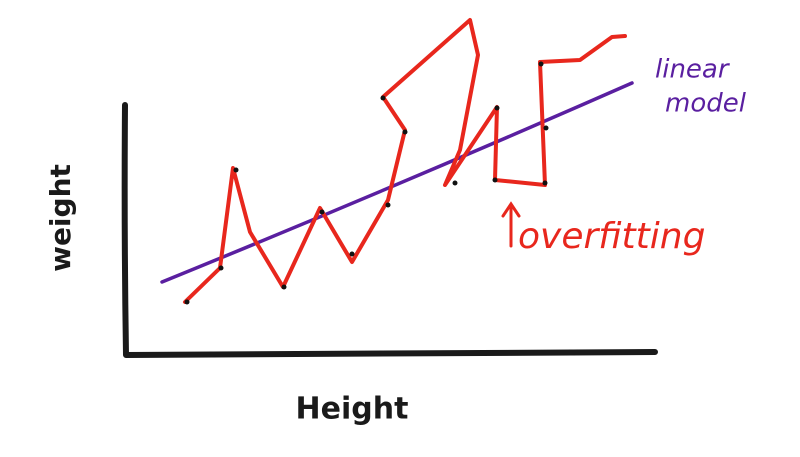  Describe the element at coordinates (511, 224) in the screenshot. I see `annotation-arrow` at that location.